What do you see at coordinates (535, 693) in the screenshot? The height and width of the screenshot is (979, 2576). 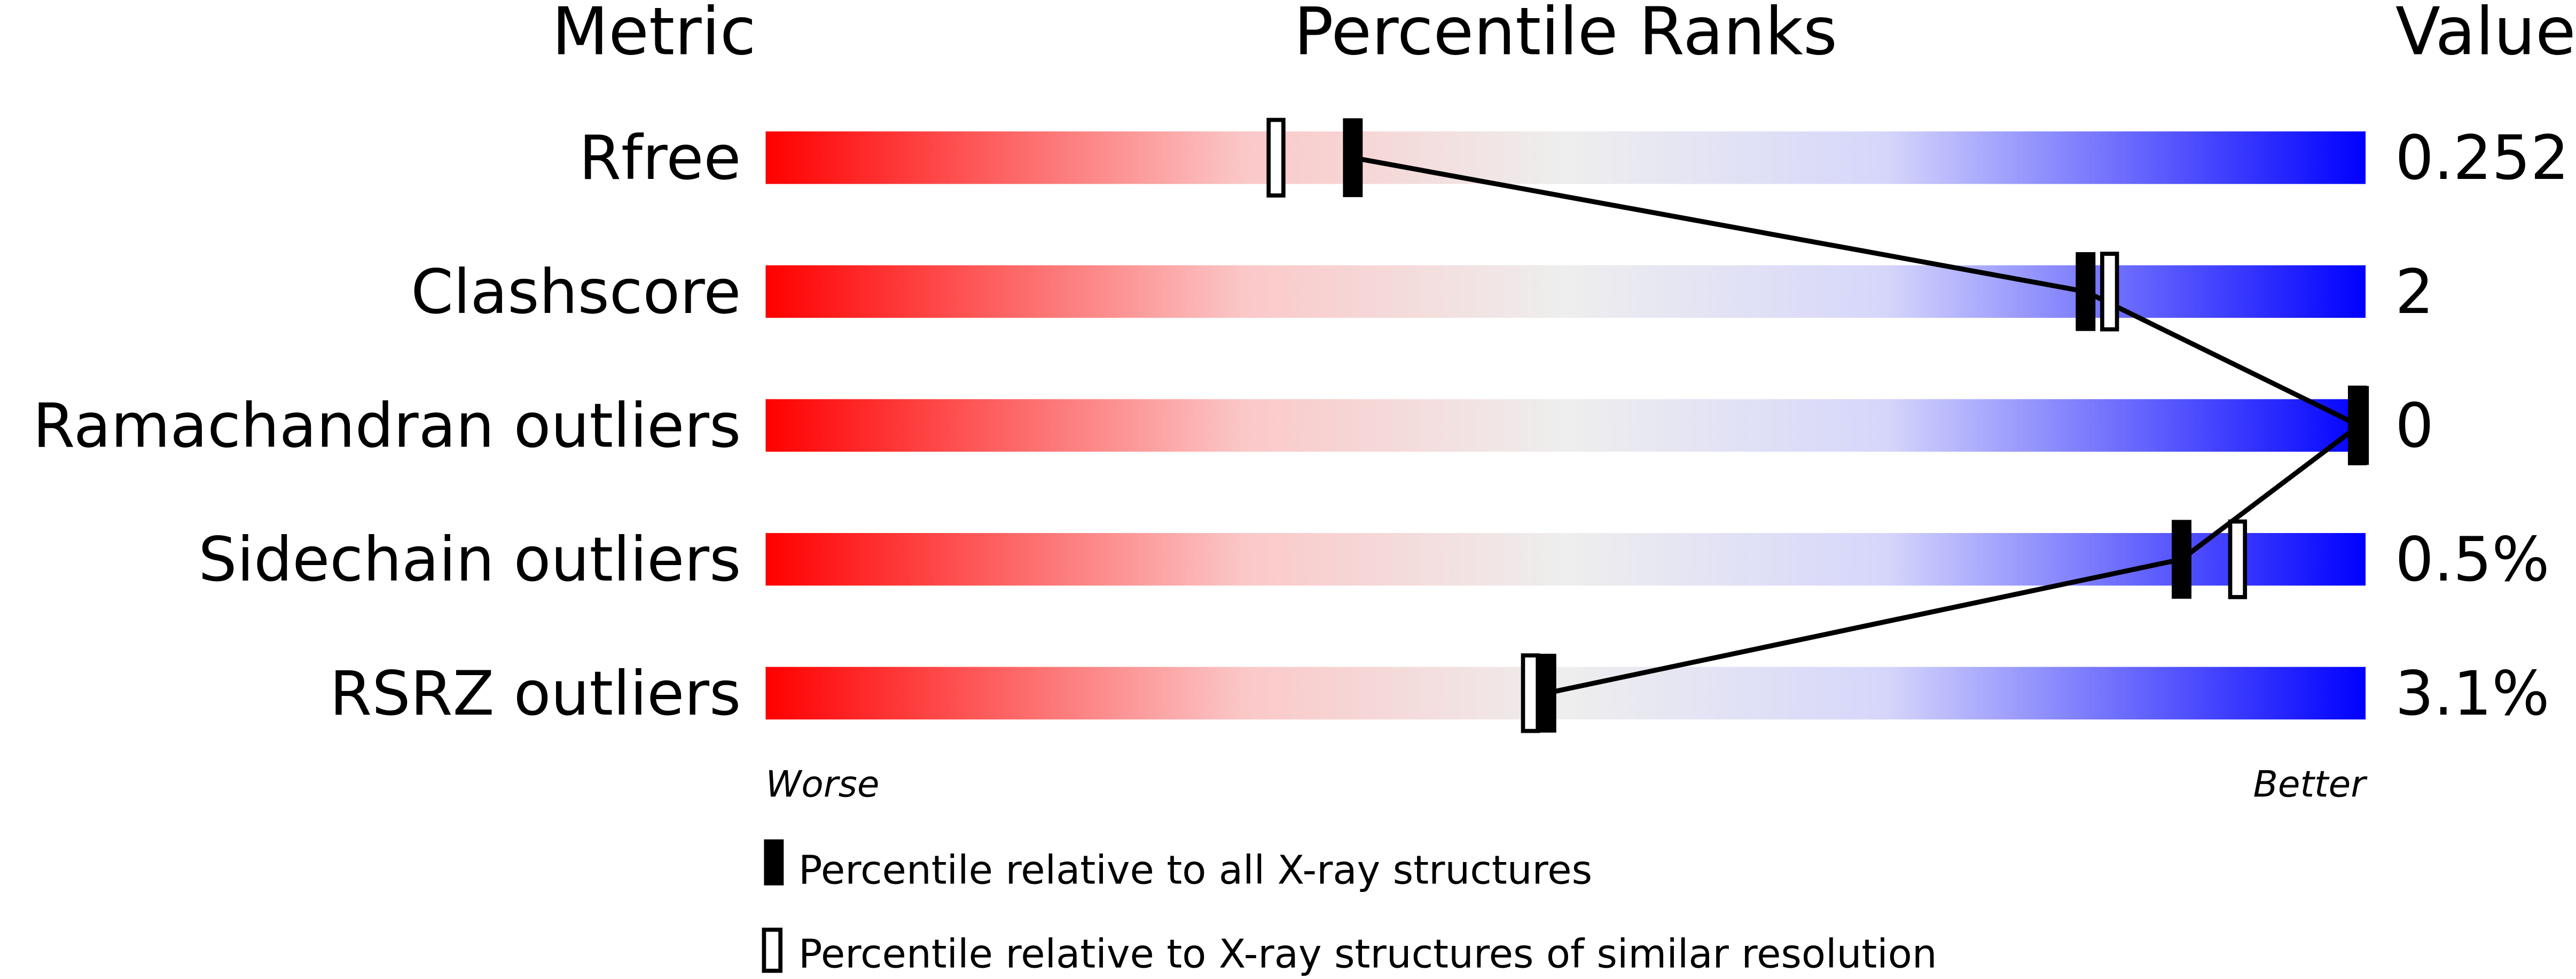 I see `metric-label: RSRZ outliers` at bounding box center [535, 693].